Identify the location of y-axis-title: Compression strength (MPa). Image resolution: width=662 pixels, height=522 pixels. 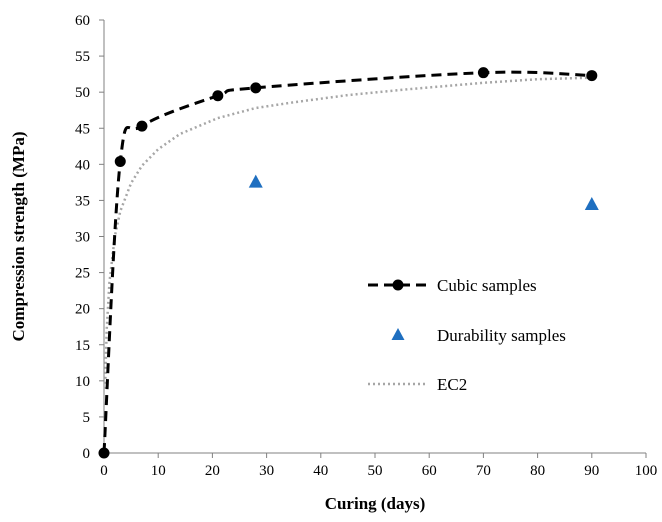
(18, 237).